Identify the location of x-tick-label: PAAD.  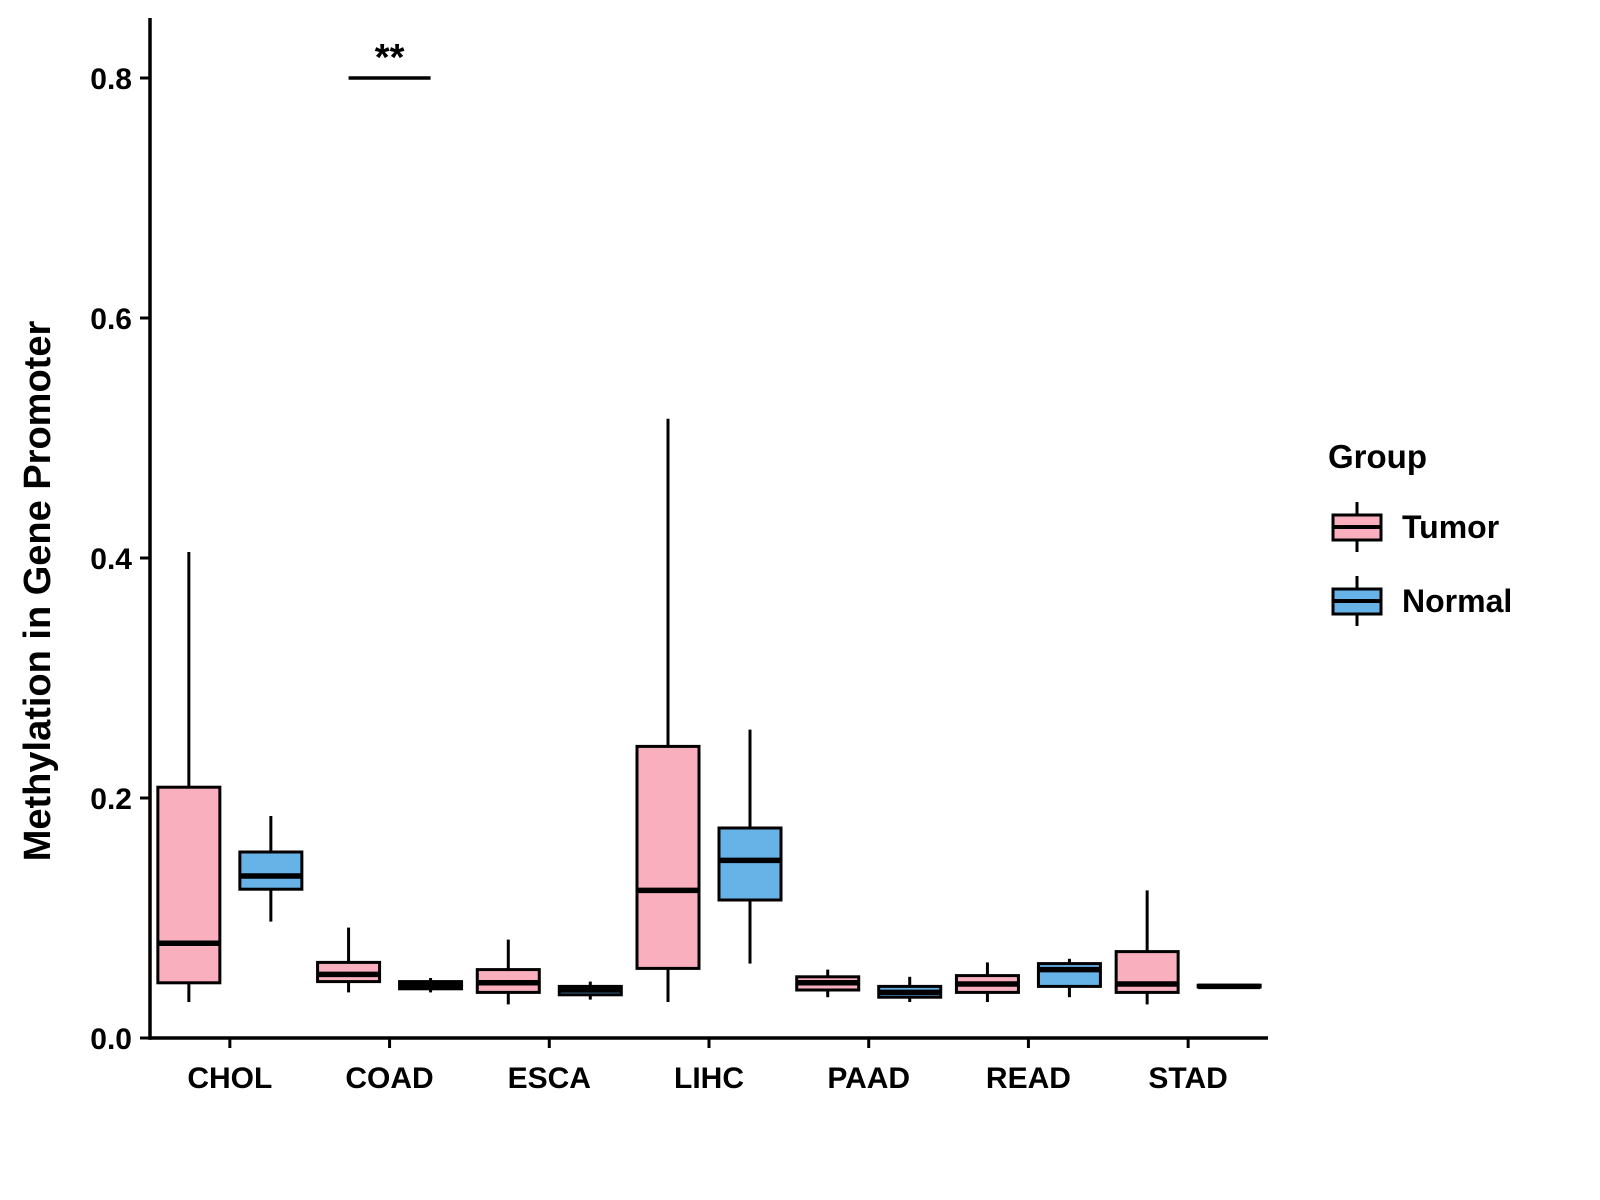
(868, 1078).